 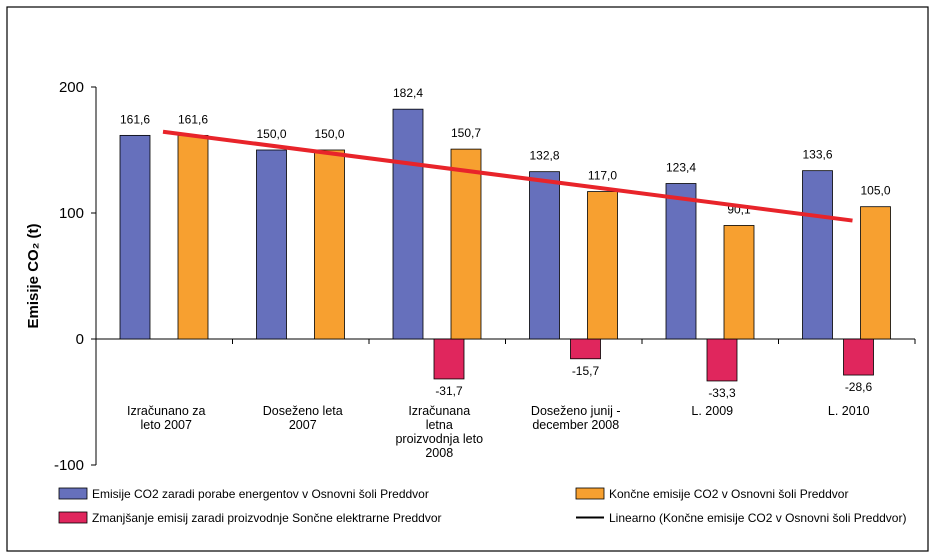 What do you see at coordinates (875, 191) in the screenshot?
I see `data-label: 105,0` at bounding box center [875, 191].